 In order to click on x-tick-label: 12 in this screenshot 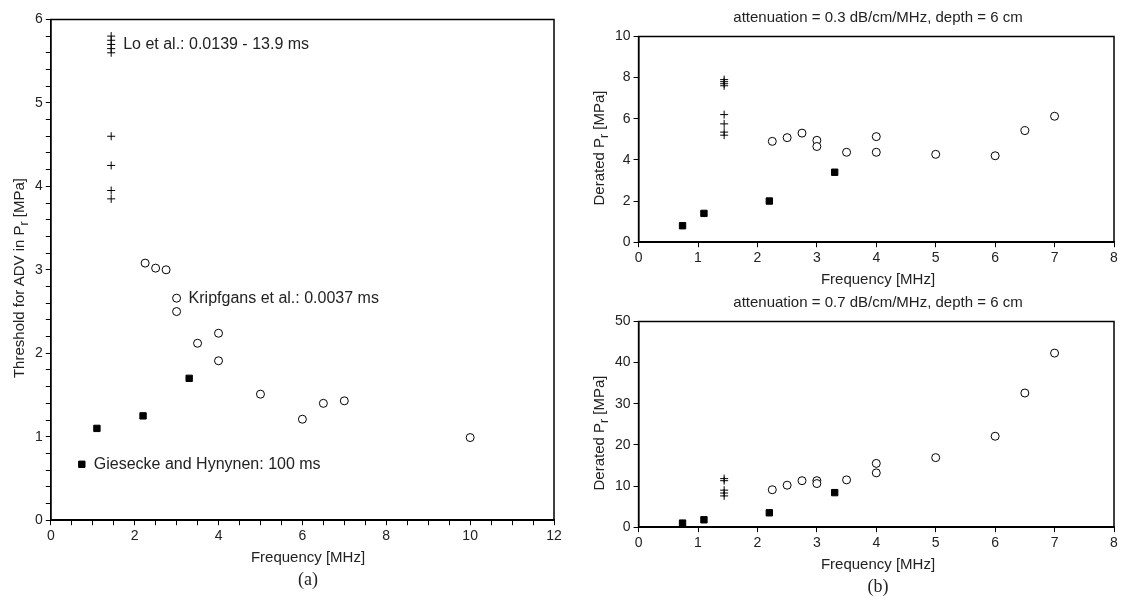, I will do `click(554, 535)`.